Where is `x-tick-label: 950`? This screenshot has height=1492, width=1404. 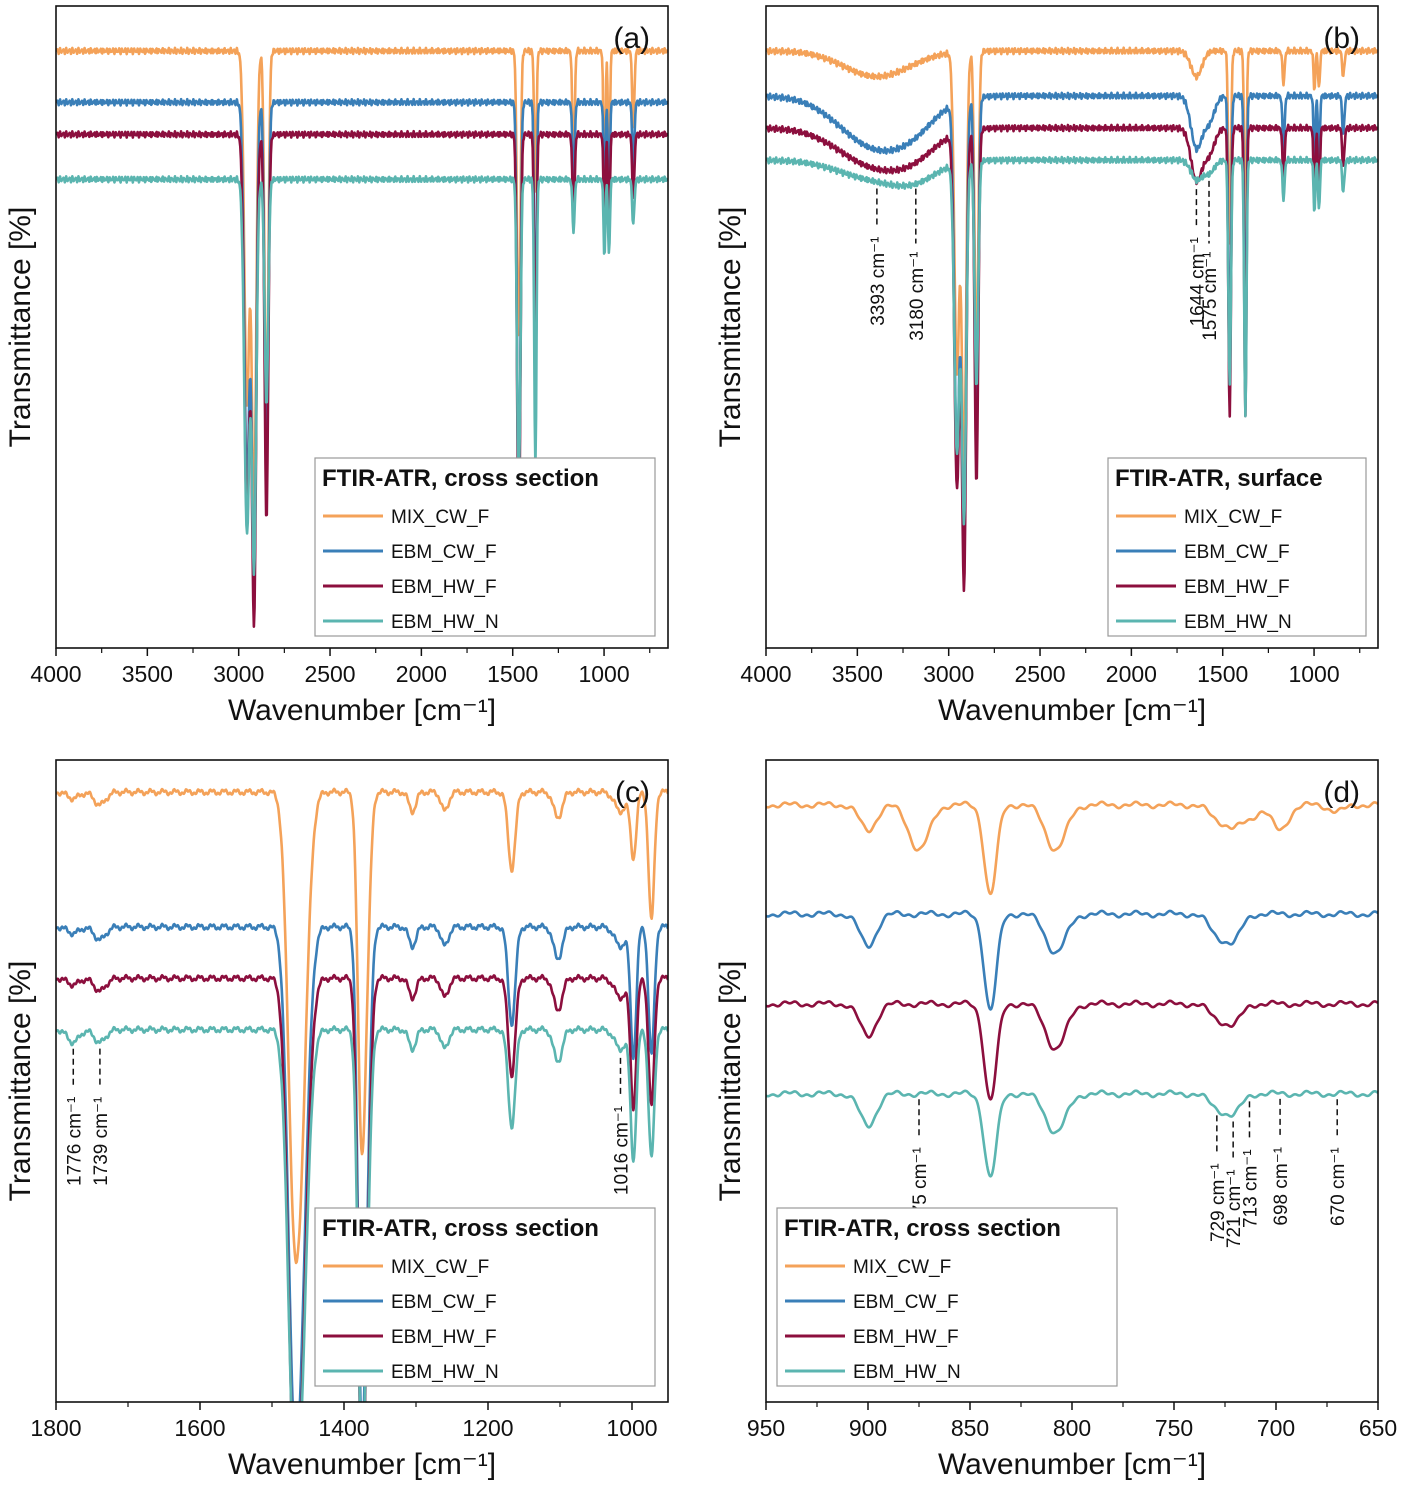
x-tick-label: 950 is located at coordinates (766, 1428).